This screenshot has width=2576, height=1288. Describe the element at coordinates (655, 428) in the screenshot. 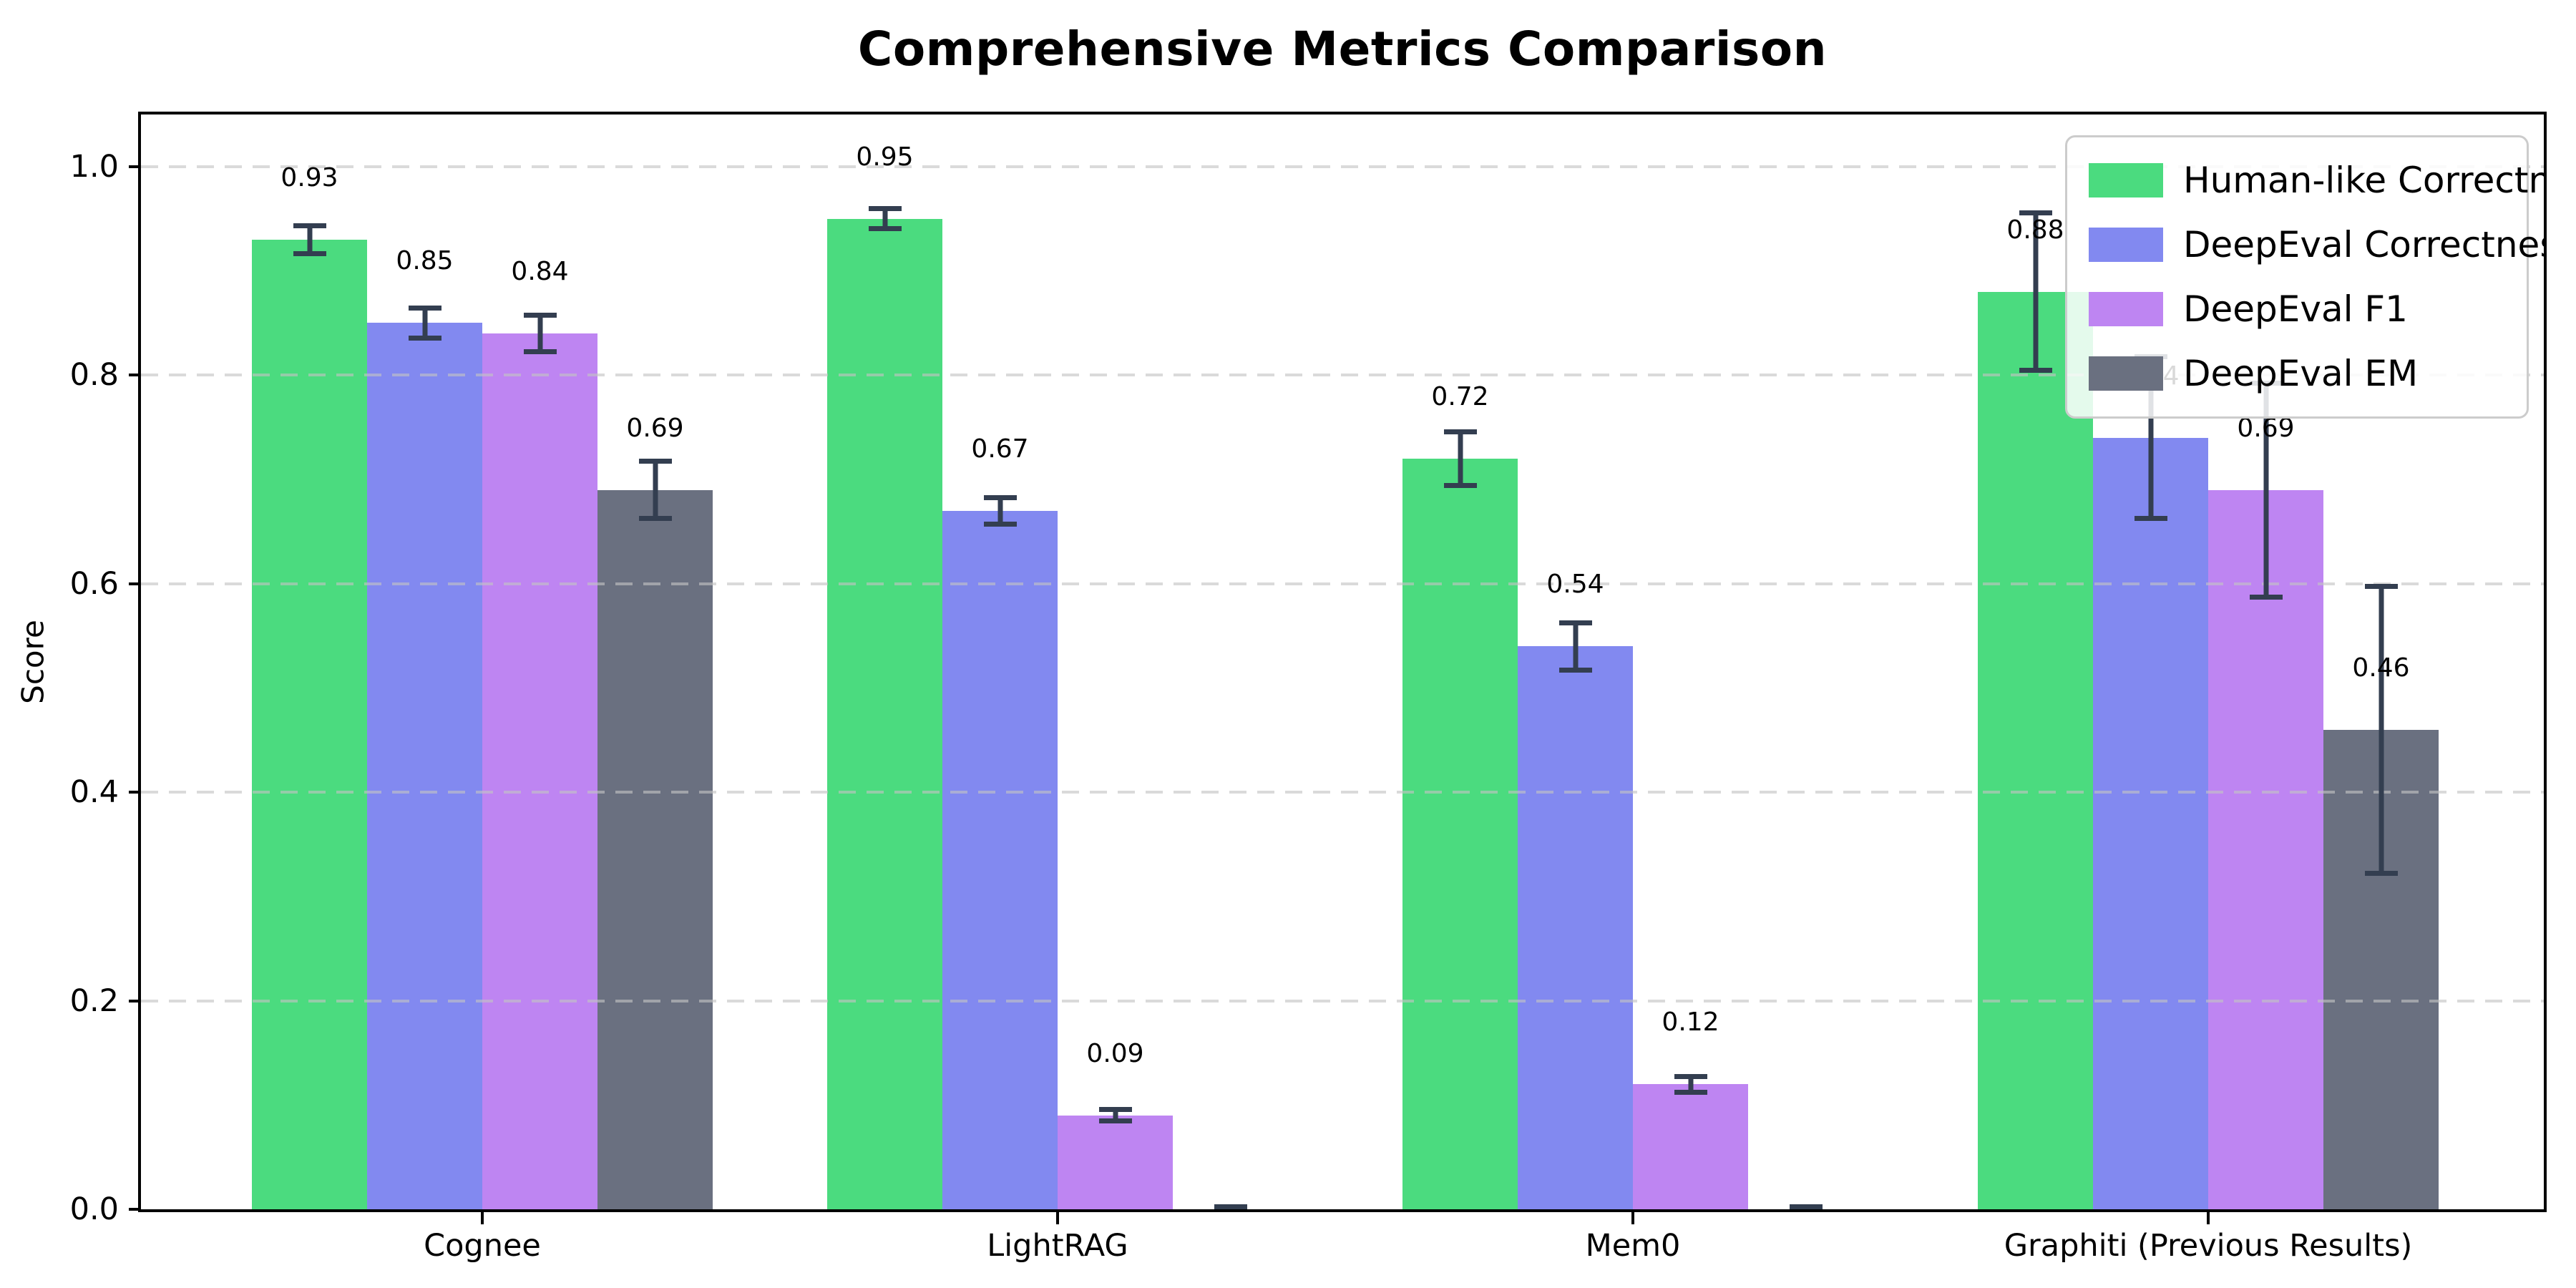

I see `bar-value-label: 0.69` at that location.